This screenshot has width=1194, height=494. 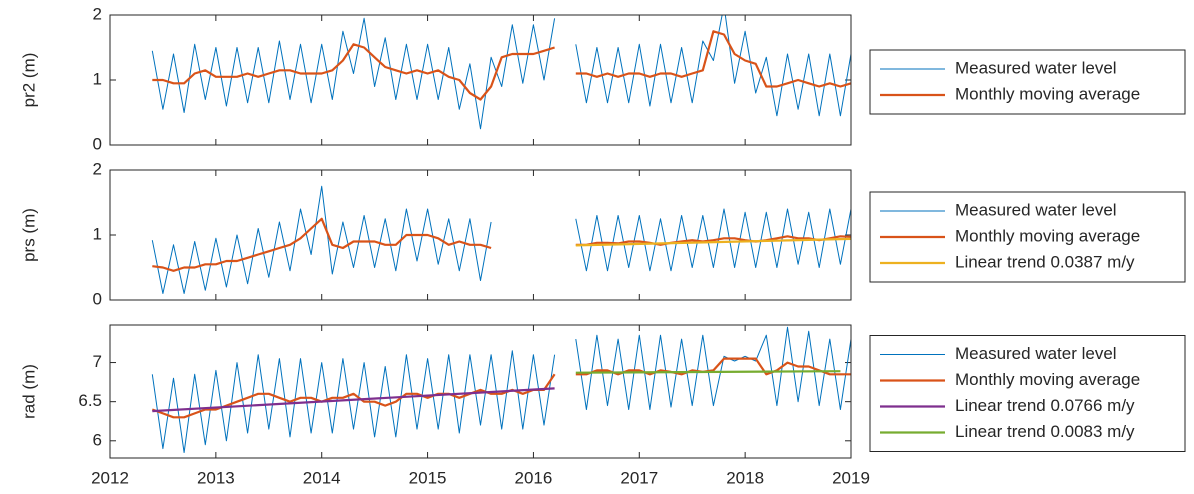 I want to click on legend-label: Linear trend 0.0387 m/y, so click(x=1045, y=261).